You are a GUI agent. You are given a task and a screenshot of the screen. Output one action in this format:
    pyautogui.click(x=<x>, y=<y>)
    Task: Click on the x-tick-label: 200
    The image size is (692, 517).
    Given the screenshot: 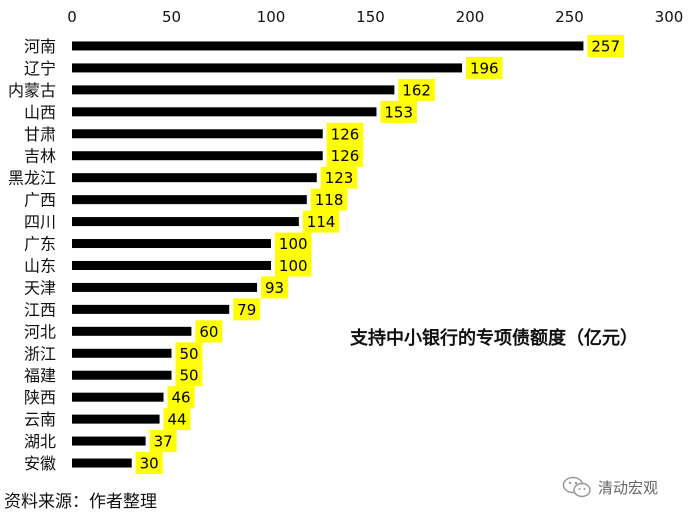 What is the action you would take?
    pyautogui.click(x=470, y=17)
    